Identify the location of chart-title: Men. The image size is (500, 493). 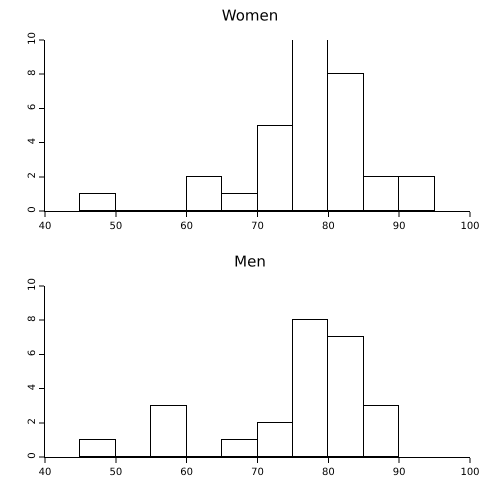
(250, 261).